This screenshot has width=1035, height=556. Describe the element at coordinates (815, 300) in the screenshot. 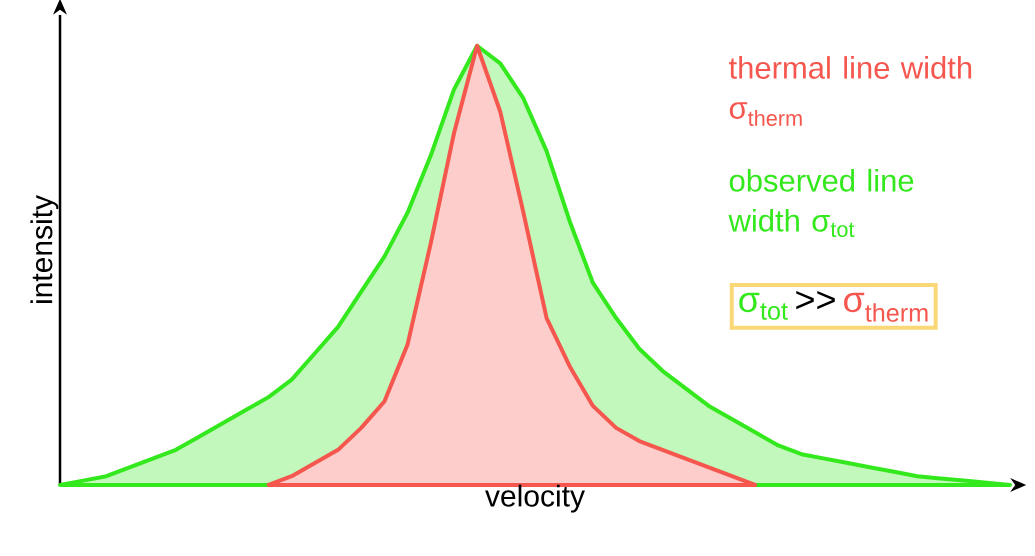

I see `annotation: >>` at that location.